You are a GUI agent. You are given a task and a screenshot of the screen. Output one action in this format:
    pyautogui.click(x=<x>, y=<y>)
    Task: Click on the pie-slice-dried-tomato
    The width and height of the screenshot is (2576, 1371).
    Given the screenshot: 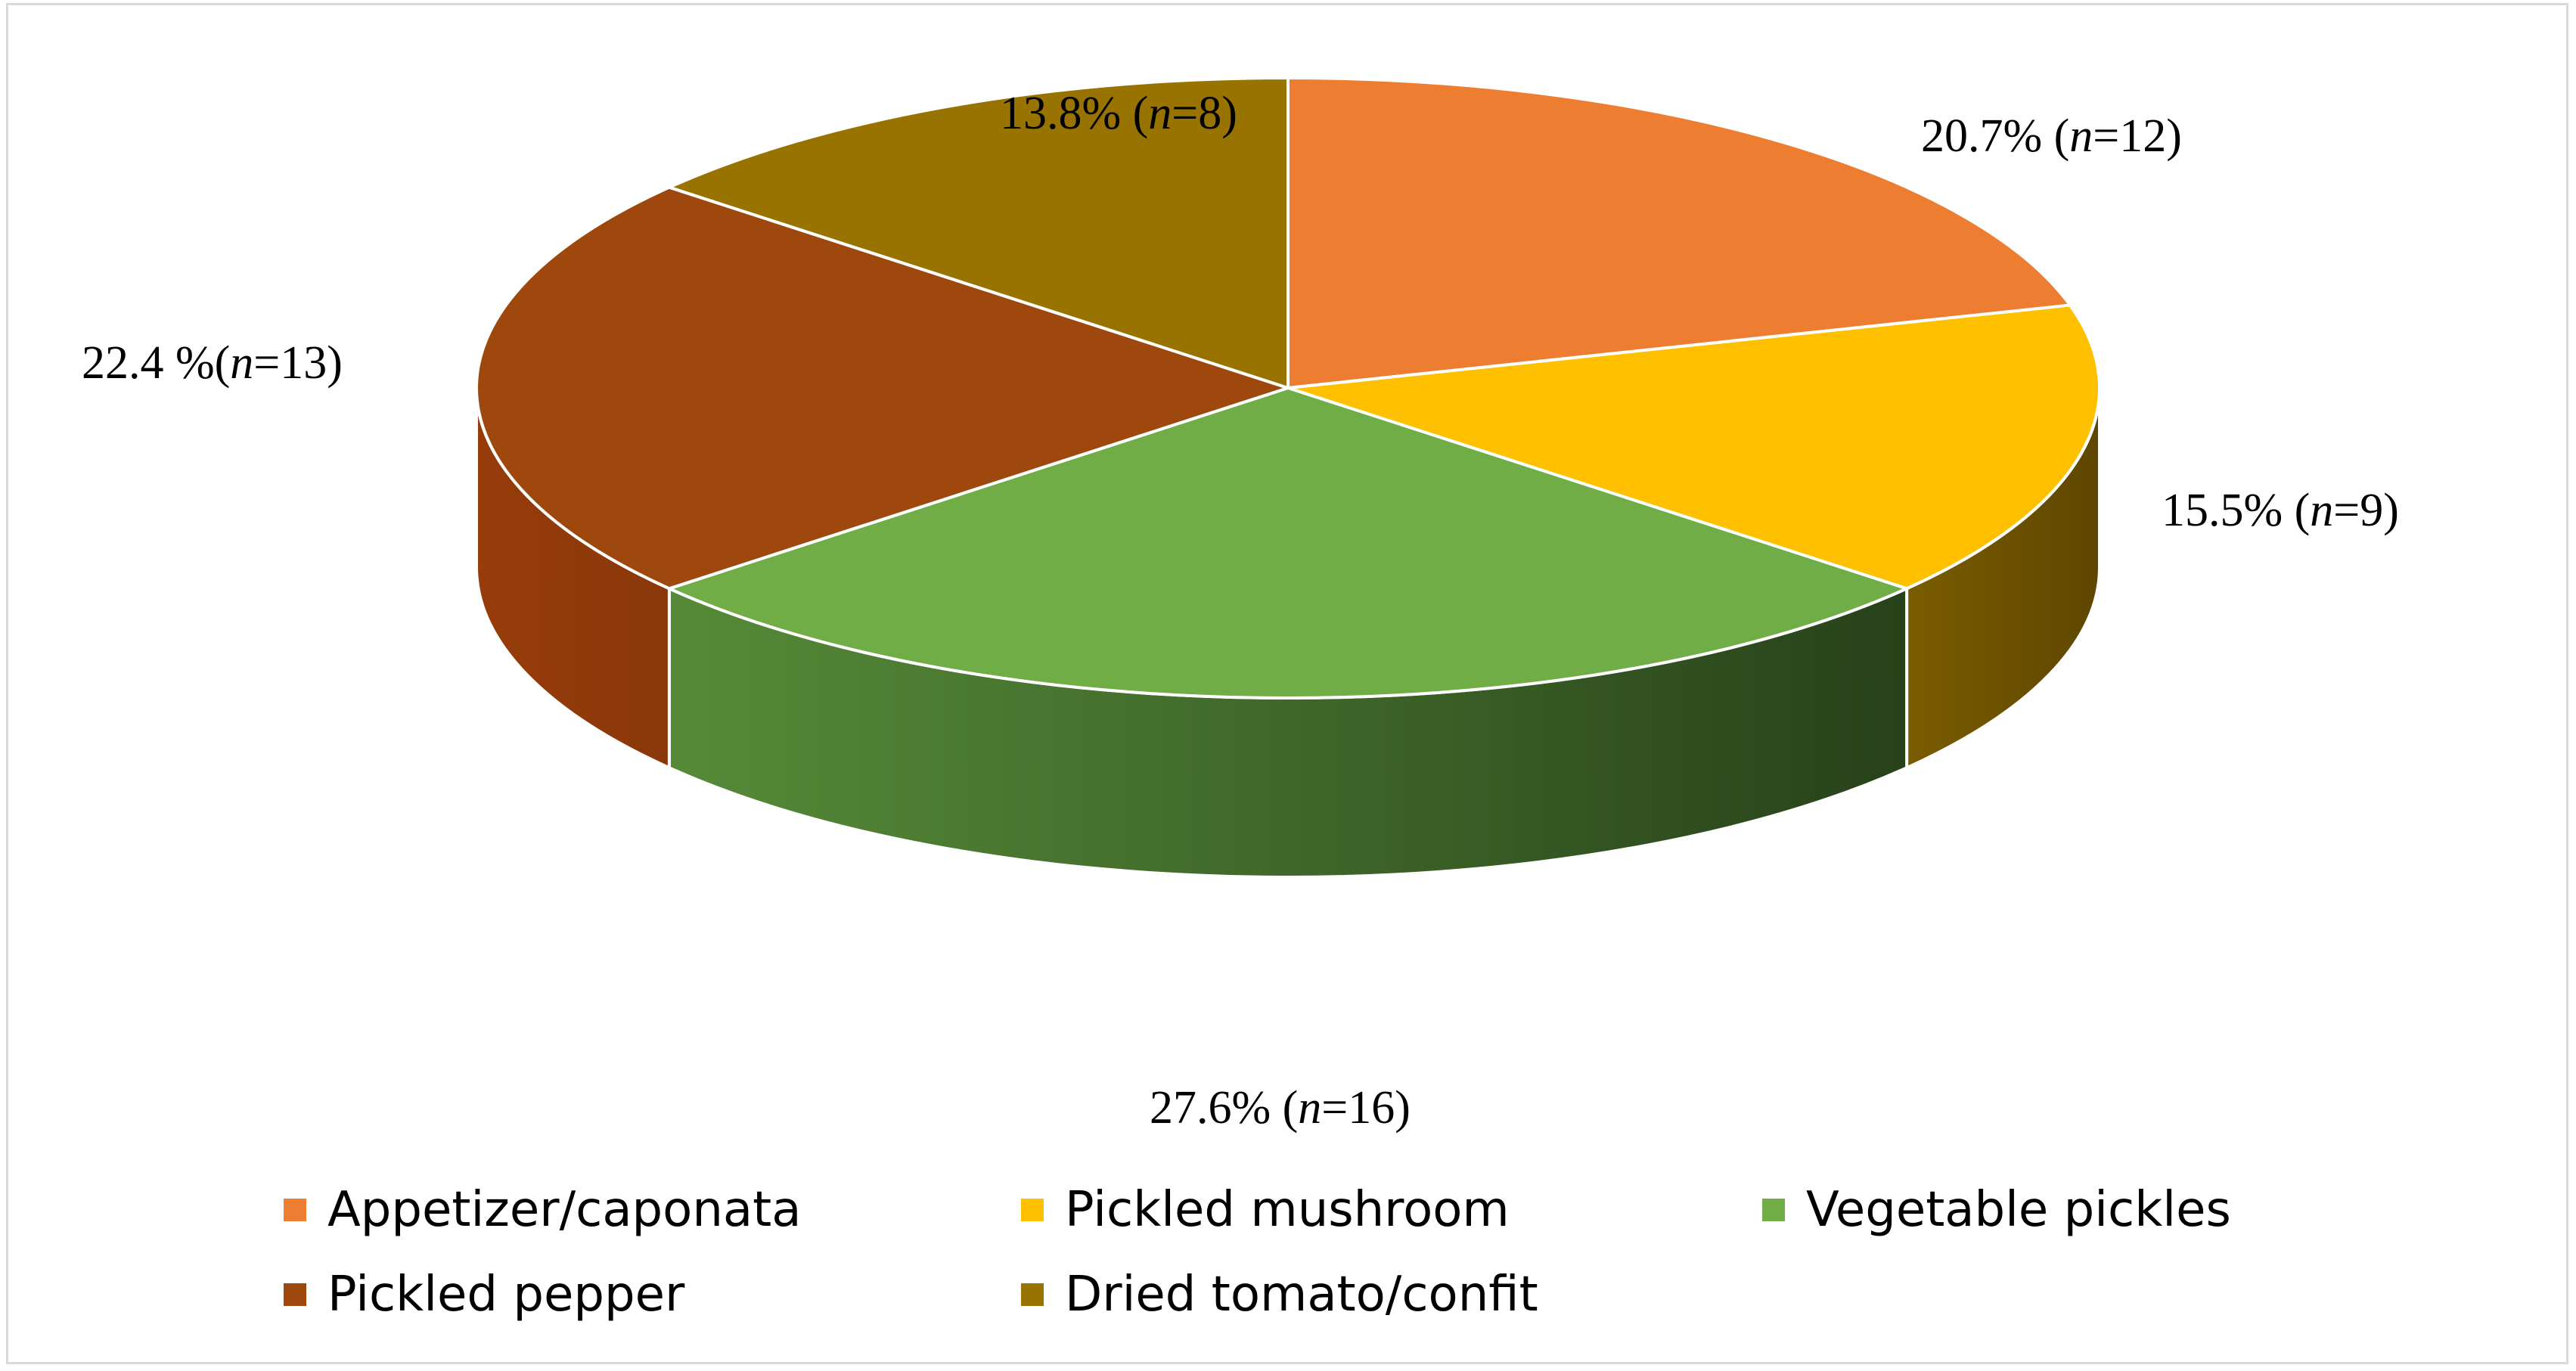 What is the action you would take?
    pyautogui.click(x=978, y=232)
    